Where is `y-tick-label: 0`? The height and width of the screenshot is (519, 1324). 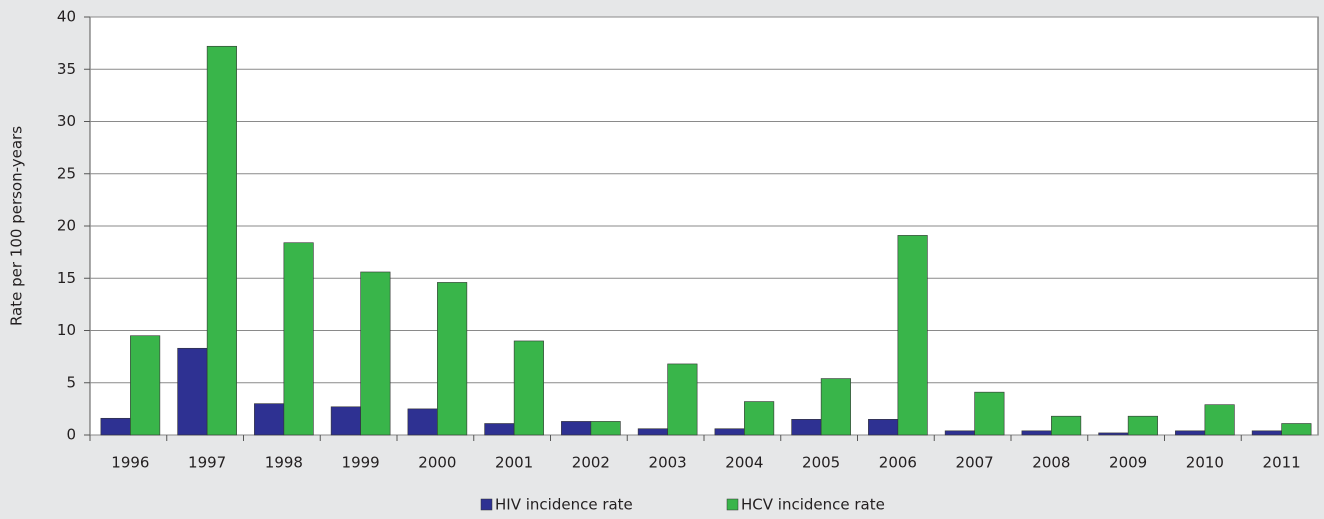
y-tick-label: 0 is located at coordinates (71, 435).